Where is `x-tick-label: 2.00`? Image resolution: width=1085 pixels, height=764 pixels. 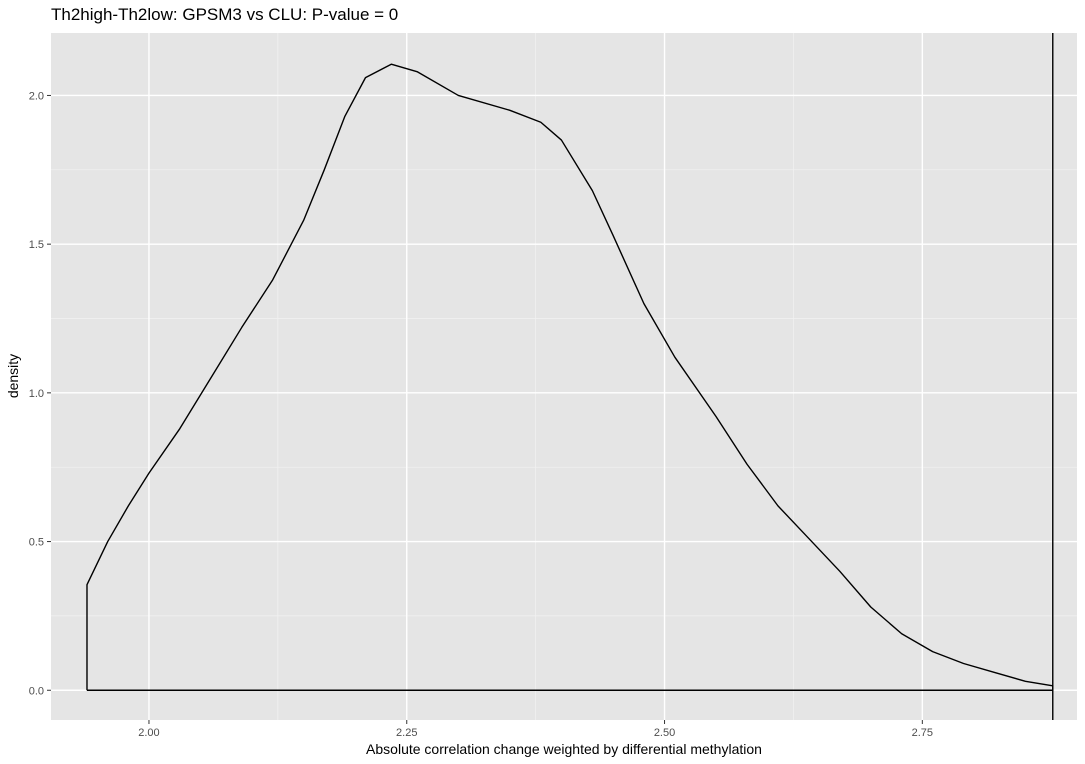
x-tick-label: 2.00 is located at coordinates (148, 733).